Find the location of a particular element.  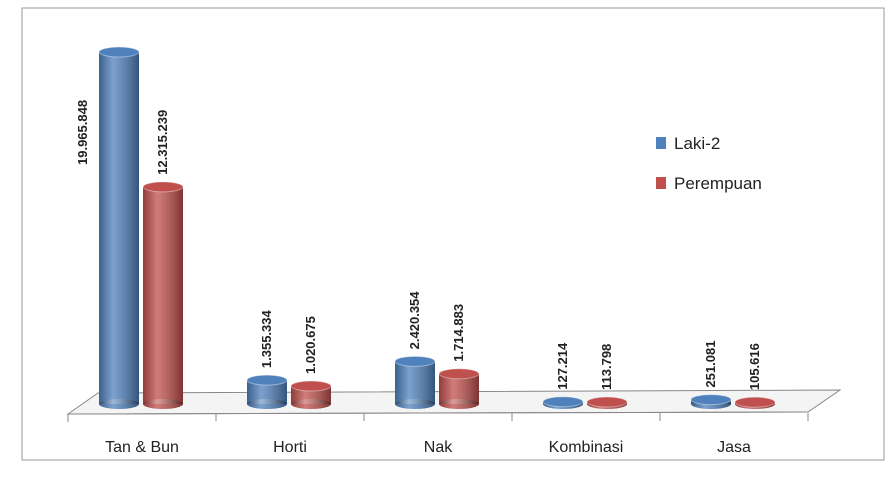

data-label: 251.081 is located at coordinates (710, 364).